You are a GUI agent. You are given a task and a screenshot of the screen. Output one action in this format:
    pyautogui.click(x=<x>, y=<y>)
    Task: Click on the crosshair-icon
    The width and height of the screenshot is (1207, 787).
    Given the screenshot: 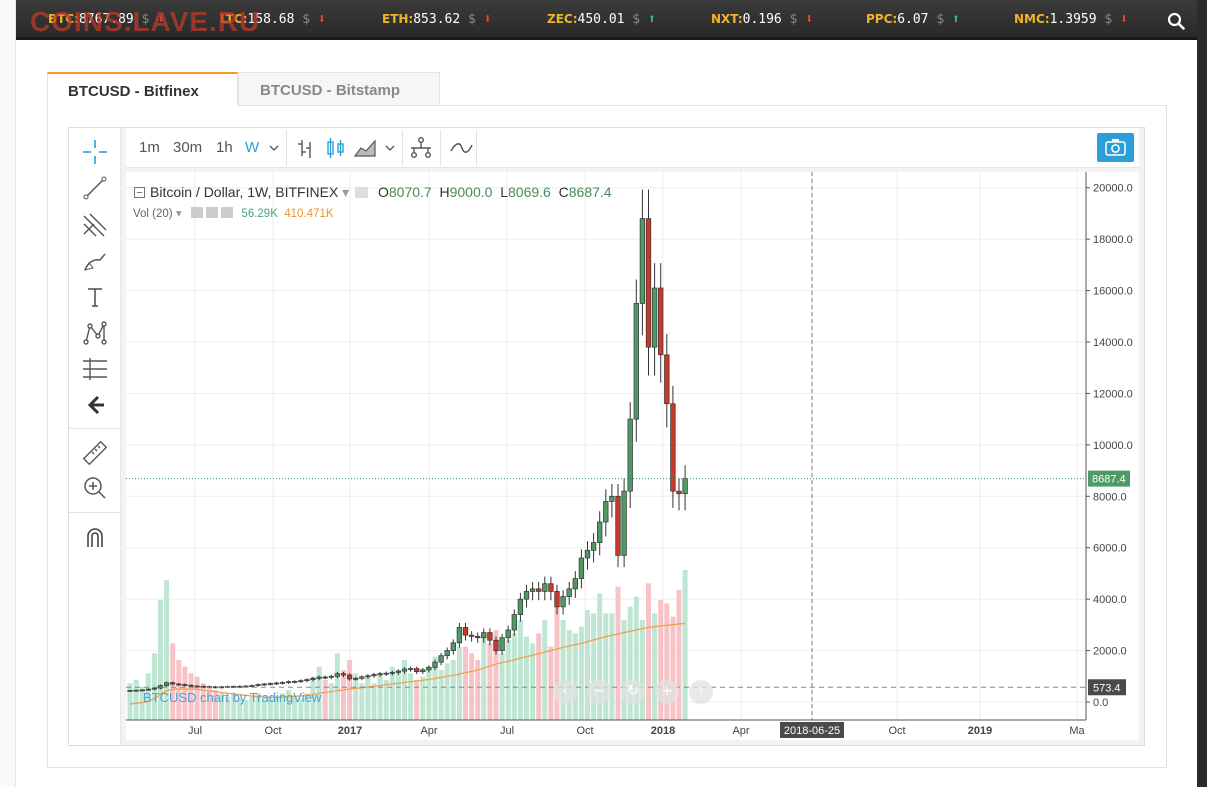 What is the action you would take?
    pyautogui.click(x=95, y=152)
    